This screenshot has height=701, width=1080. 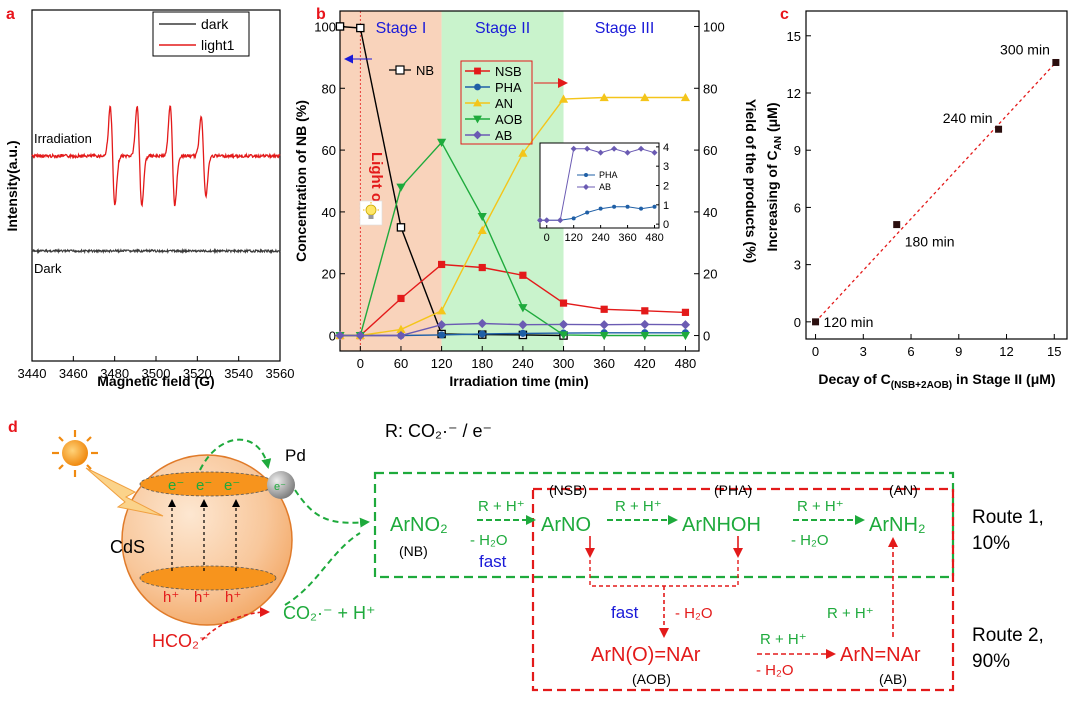 I want to click on pd-label: Pd, so click(x=295, y=455).